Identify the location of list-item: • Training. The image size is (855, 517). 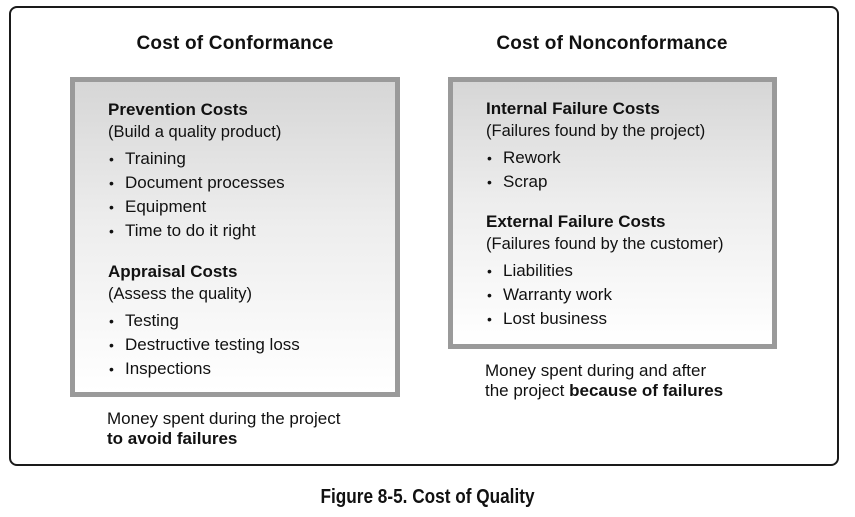
(196, 159).